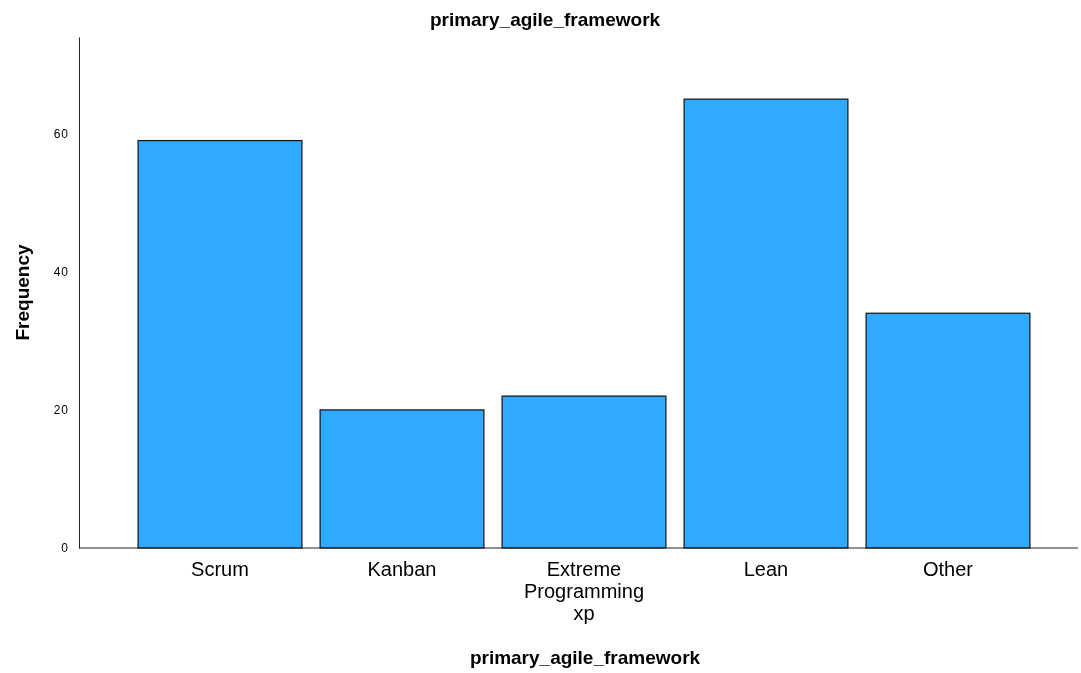 This screenshot has width=1081, height=673. Describe the element at coordinates (766, 569) in the screenshot. I see `x-tick-label: Lean` at that location.